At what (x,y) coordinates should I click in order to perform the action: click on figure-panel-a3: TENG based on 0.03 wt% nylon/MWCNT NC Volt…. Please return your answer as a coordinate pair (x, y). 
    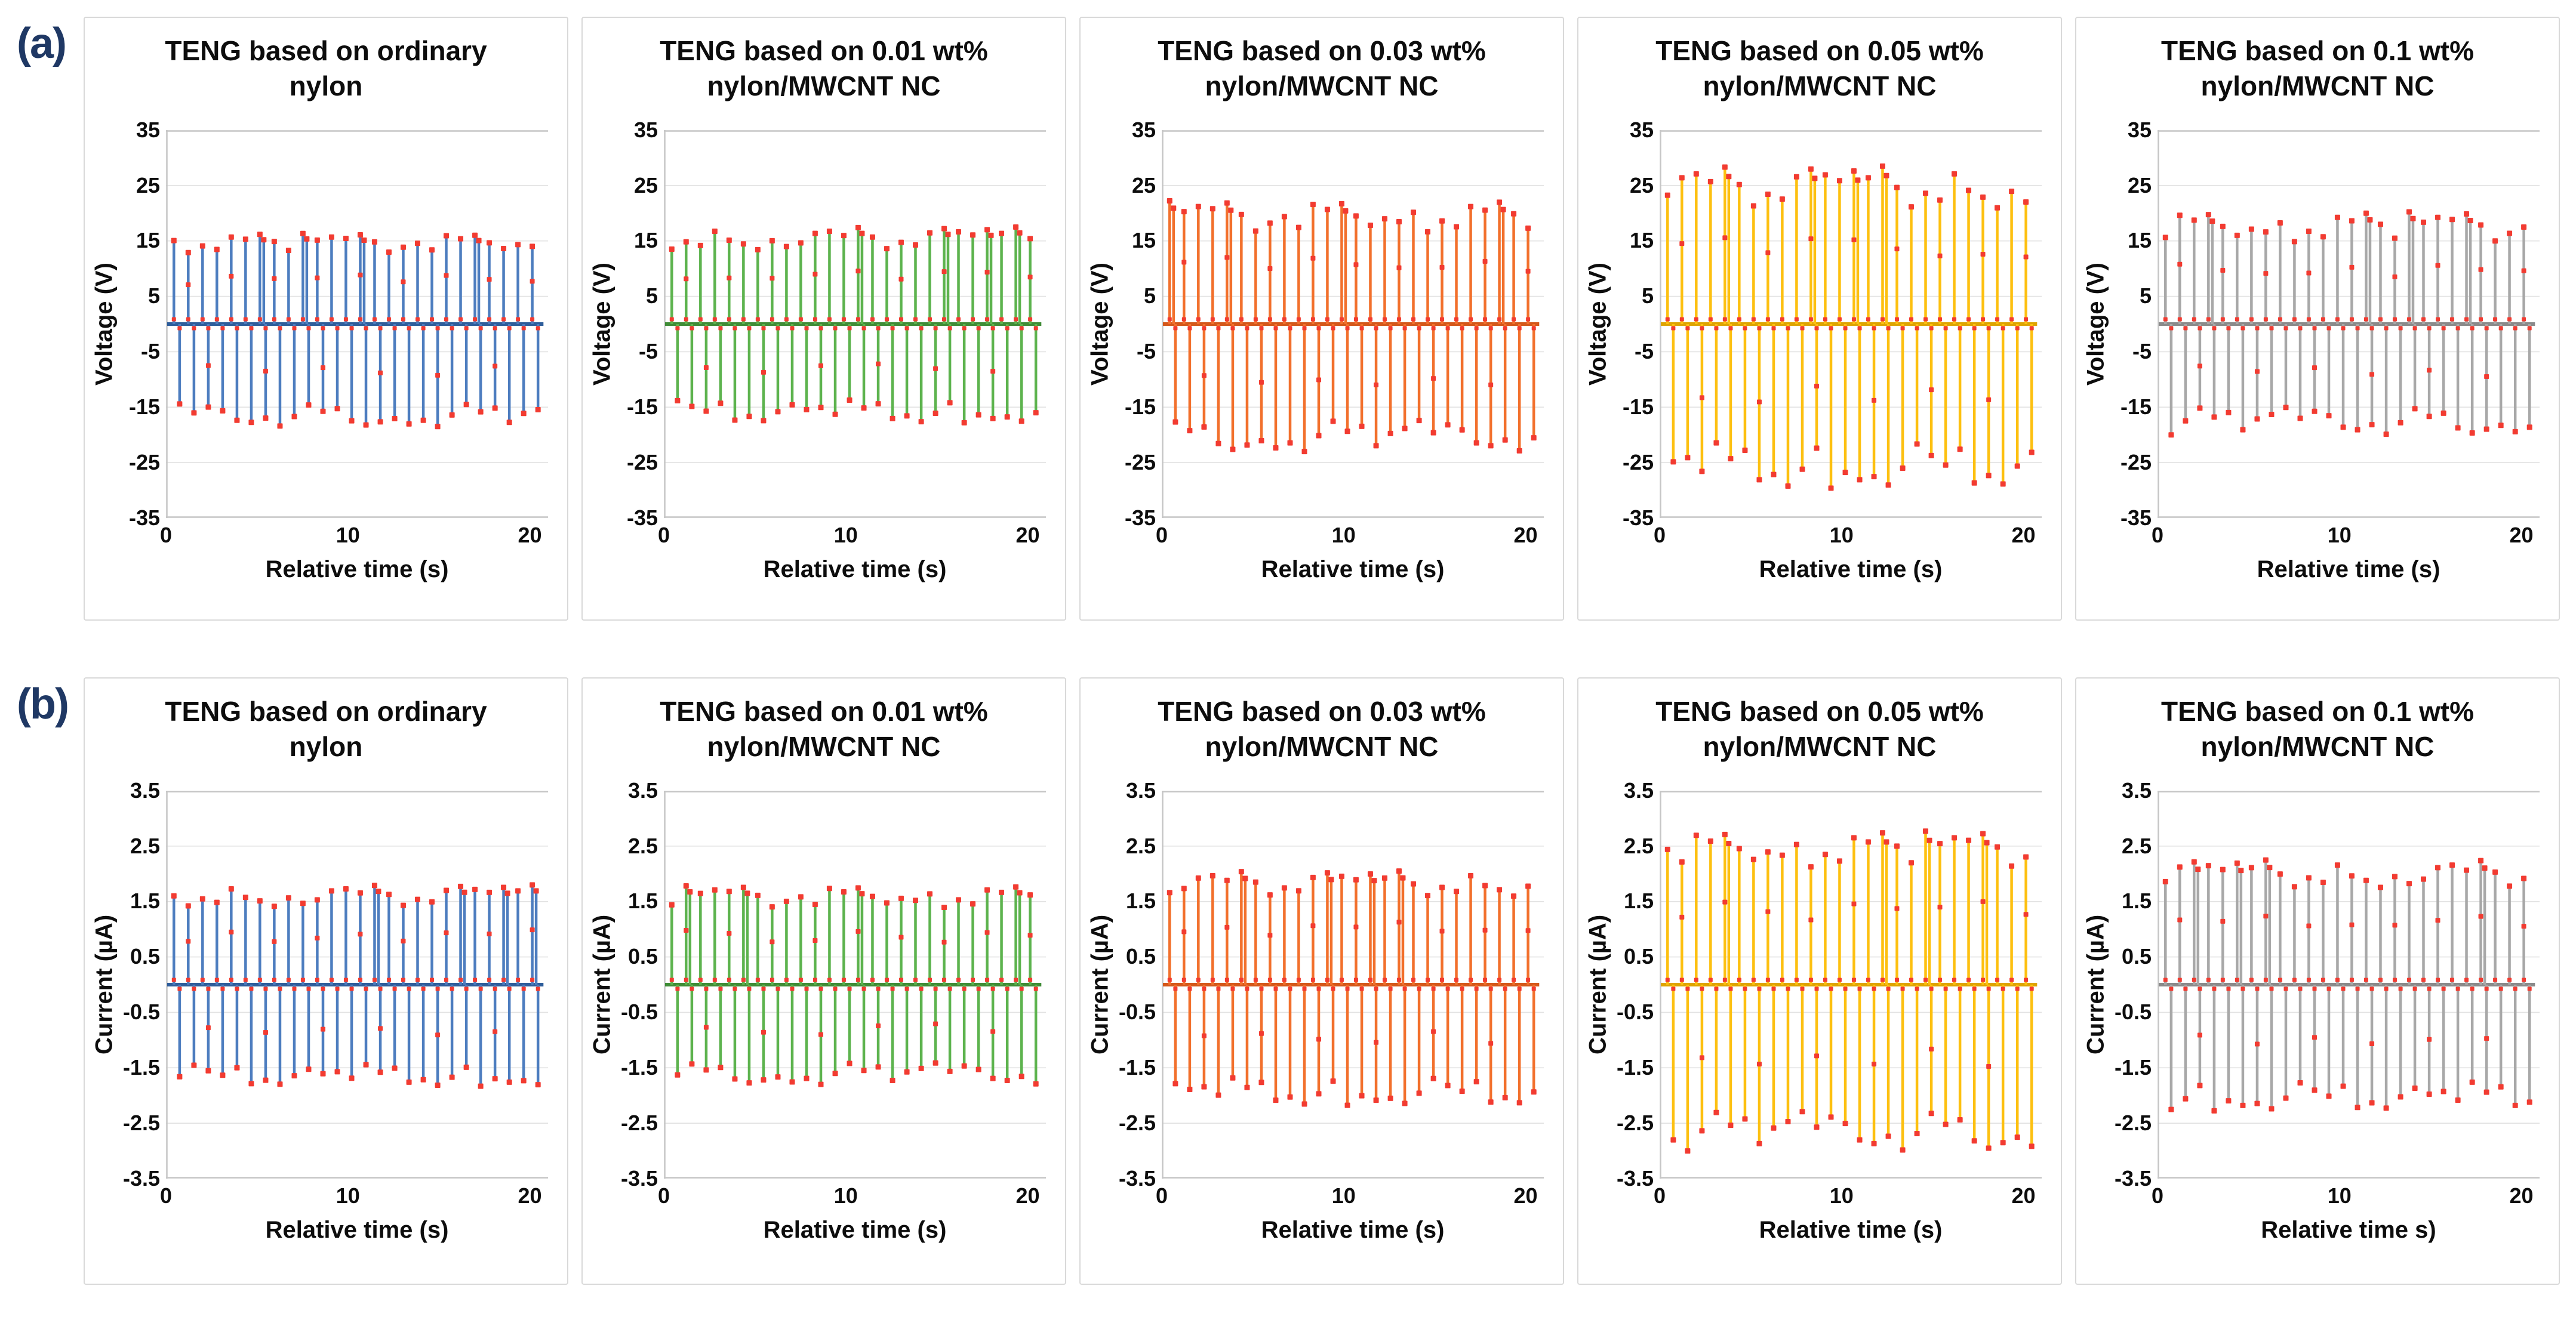
    Looking at the image, I should click on (1321, 319).